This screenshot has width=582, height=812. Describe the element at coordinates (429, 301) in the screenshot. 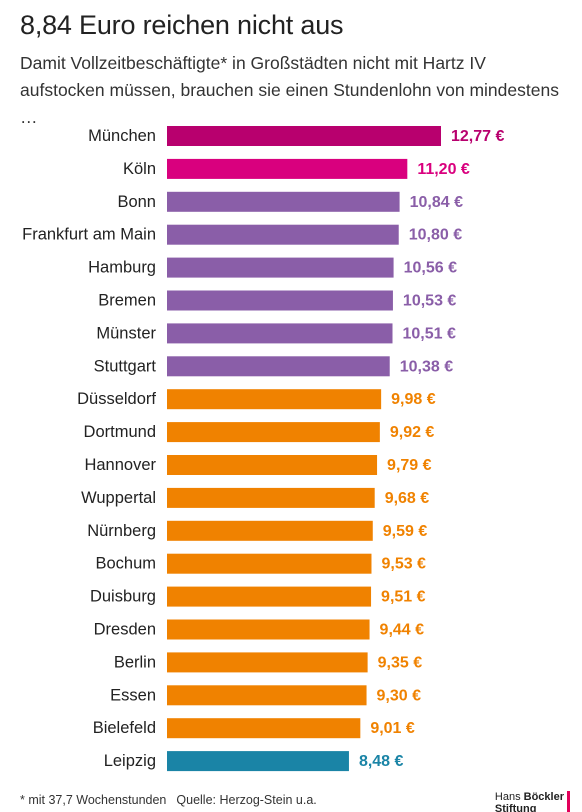

I see `value-label: 10,53 €` at that location.